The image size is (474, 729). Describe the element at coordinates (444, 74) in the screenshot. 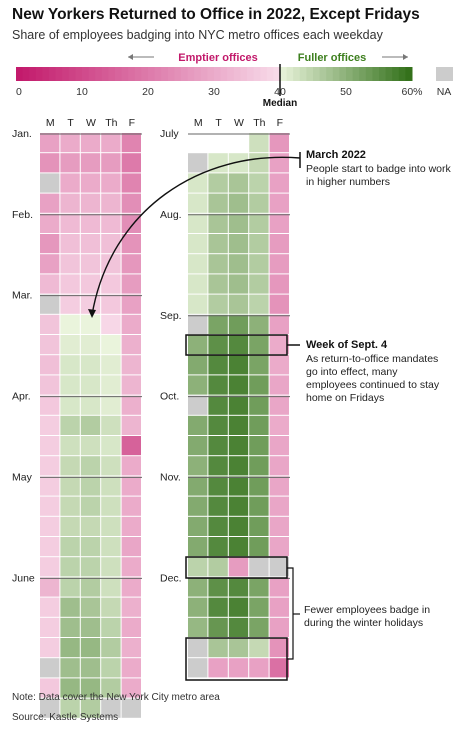

I see `legend-na-swatch` at that location.